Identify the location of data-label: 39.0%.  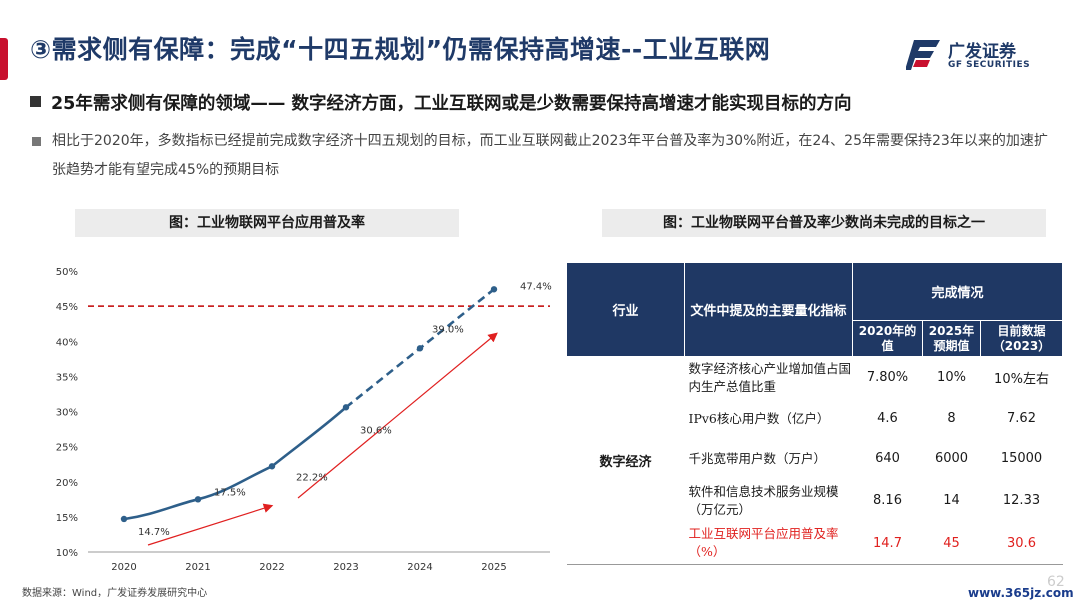
(448, 329).